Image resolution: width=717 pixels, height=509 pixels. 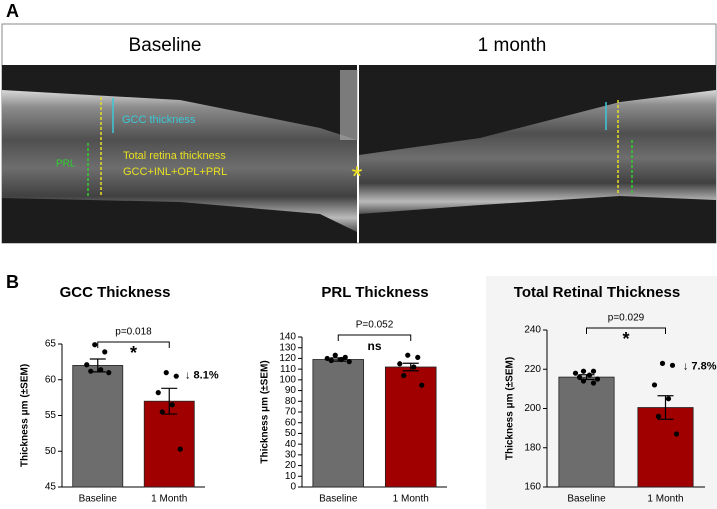 What do you see at coordinates (12, 11) in the screenshot?
I see `panel-label: A` at bounding box center [12, 11].